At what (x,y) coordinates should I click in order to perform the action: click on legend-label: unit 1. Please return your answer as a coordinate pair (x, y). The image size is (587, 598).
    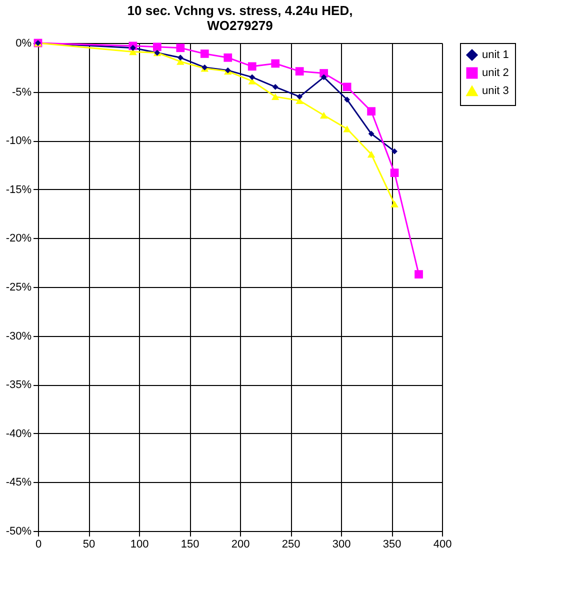
    Looking at the image, I should click on (495, 55).